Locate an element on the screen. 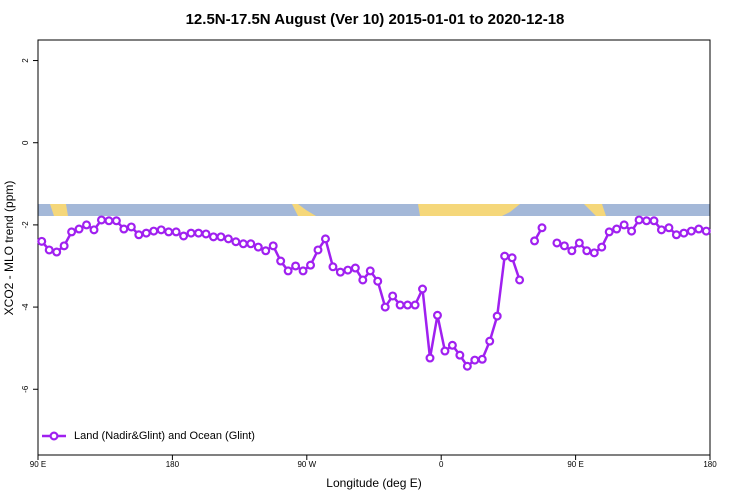 The width and height of the screenshot is (750, 500). map-strip is located at coordinates (374, 210).